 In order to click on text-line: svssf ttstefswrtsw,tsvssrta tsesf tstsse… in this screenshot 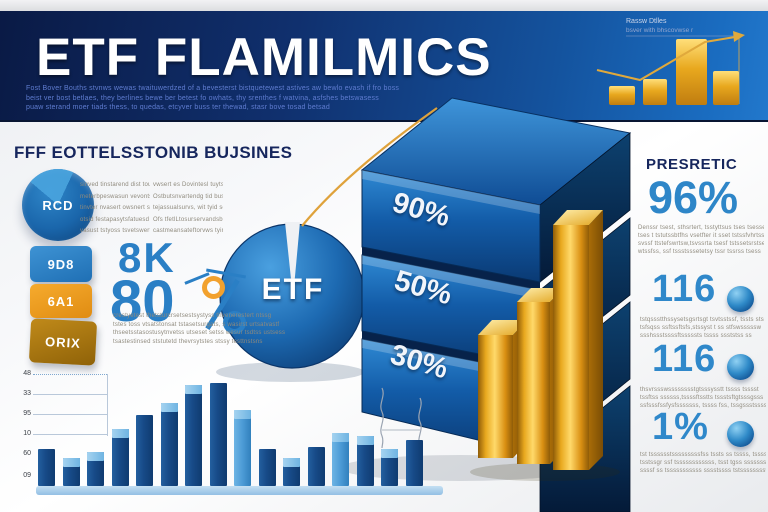, I will do `click(701, 244)`.